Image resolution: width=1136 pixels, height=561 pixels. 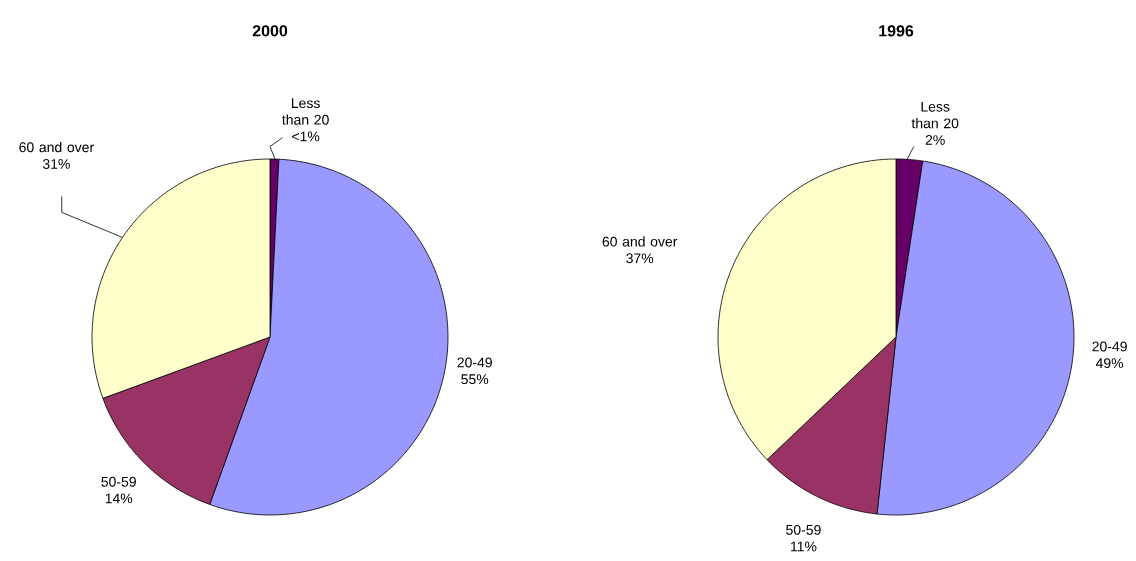 What do you see at coordinates (306, 136) in the screenshot?
I see `data-label: <1%` at bounding box center [306, 136].